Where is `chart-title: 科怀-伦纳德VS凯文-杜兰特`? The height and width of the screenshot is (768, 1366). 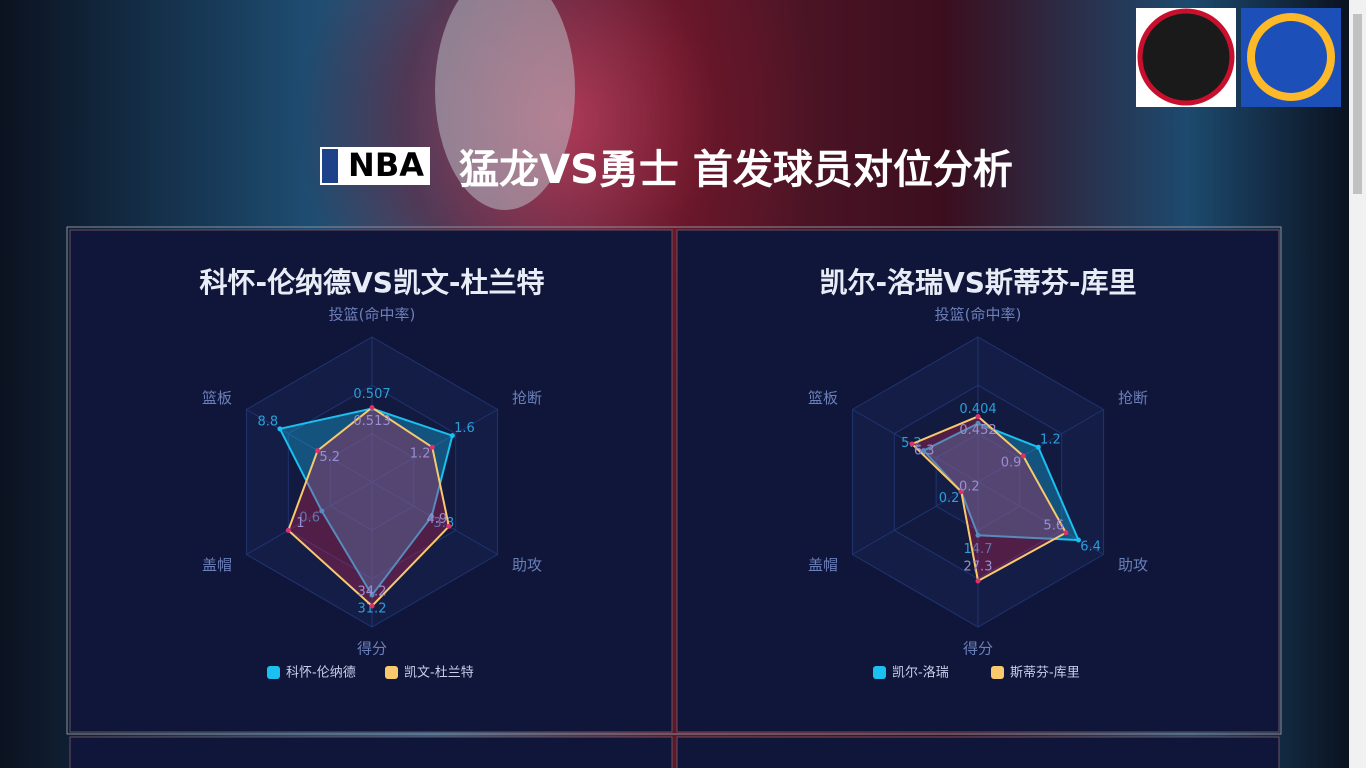
chart-title: 科怀-伦纳德VS凯文-杜兰特 is located at coordinates (371, 282).